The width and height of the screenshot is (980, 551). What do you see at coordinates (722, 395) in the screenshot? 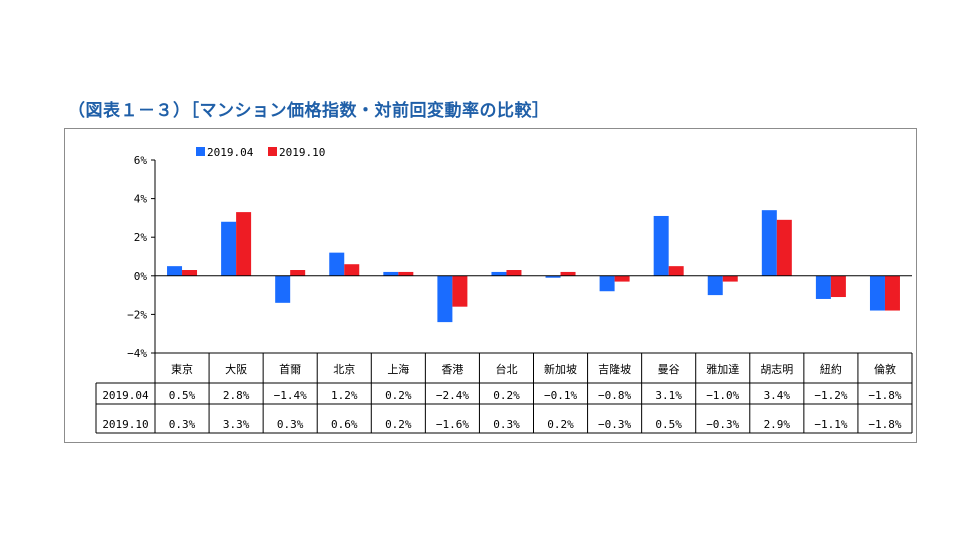
I see `data-label: −1.0%` at bounding box center [722, 395].